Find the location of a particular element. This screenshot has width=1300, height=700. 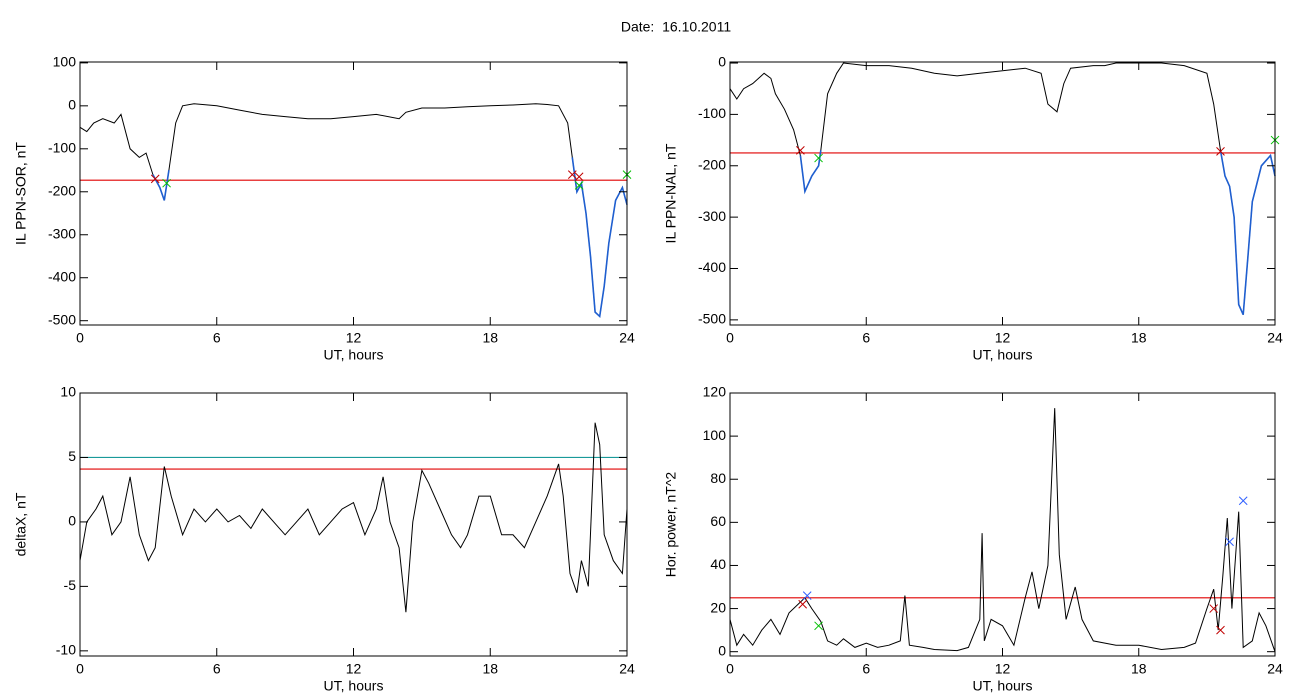

figure-title: Date: 16.10.2011 is located at coordinates (676, 27).